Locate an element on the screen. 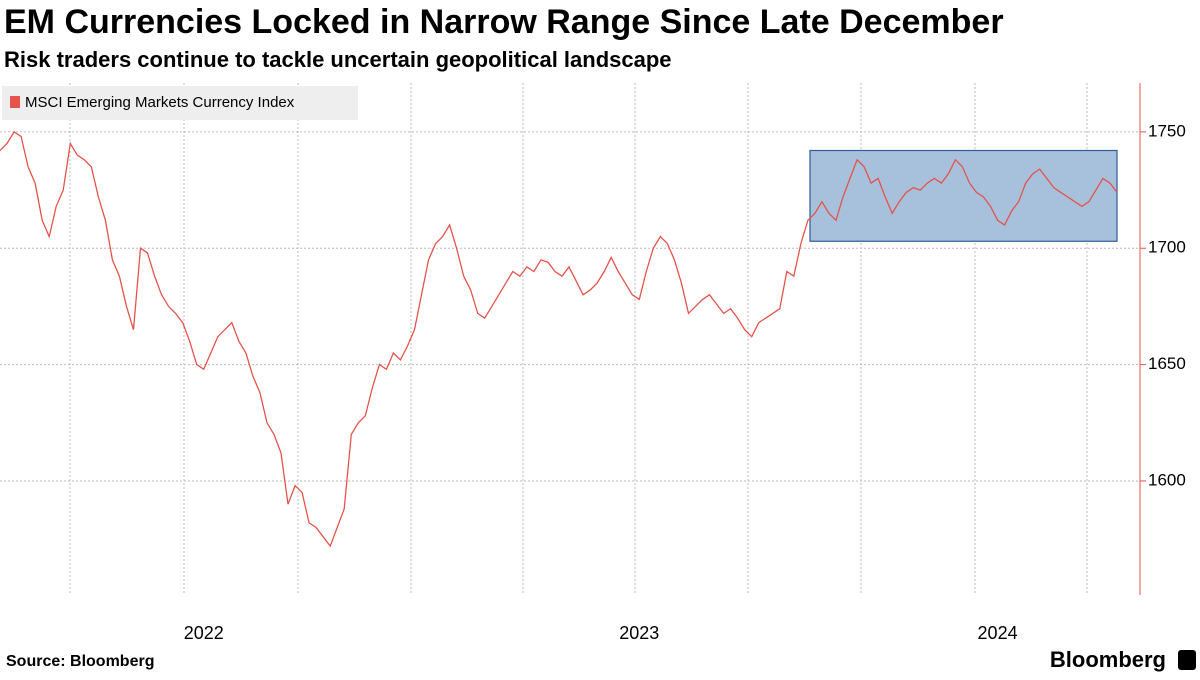  legend-box is located at coordinates (180, 103).